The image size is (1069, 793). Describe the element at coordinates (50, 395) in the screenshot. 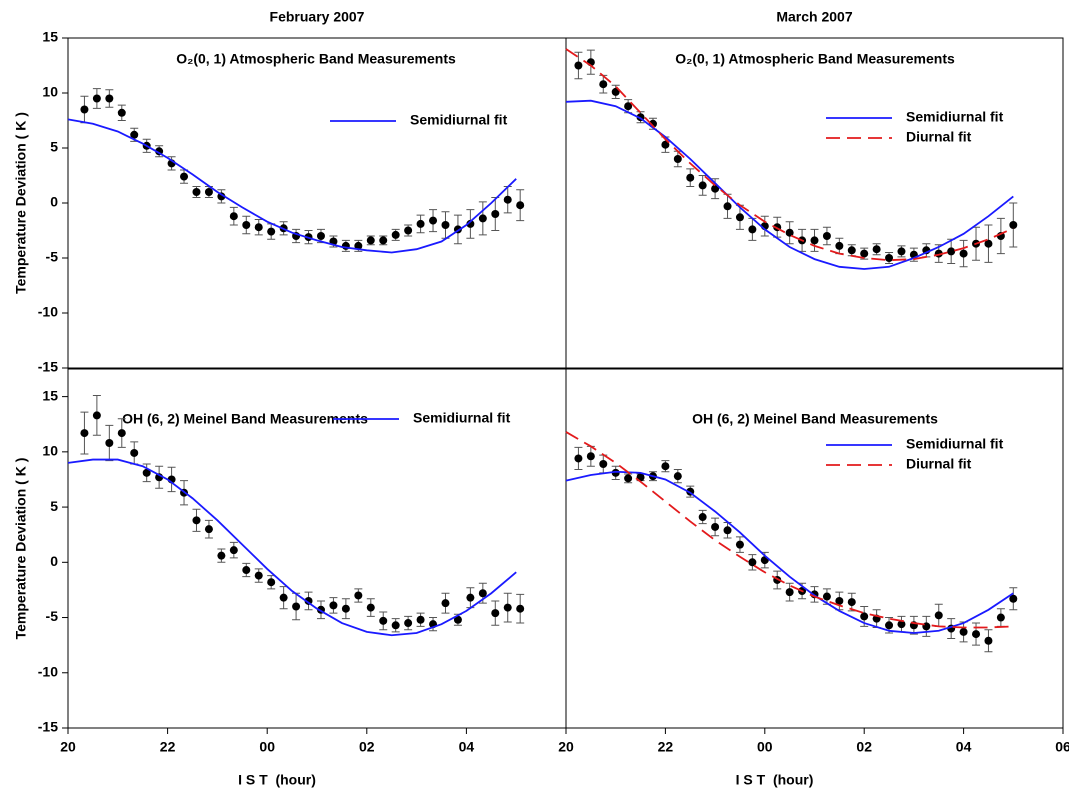

I see `y-tick-label: 15` at that location.